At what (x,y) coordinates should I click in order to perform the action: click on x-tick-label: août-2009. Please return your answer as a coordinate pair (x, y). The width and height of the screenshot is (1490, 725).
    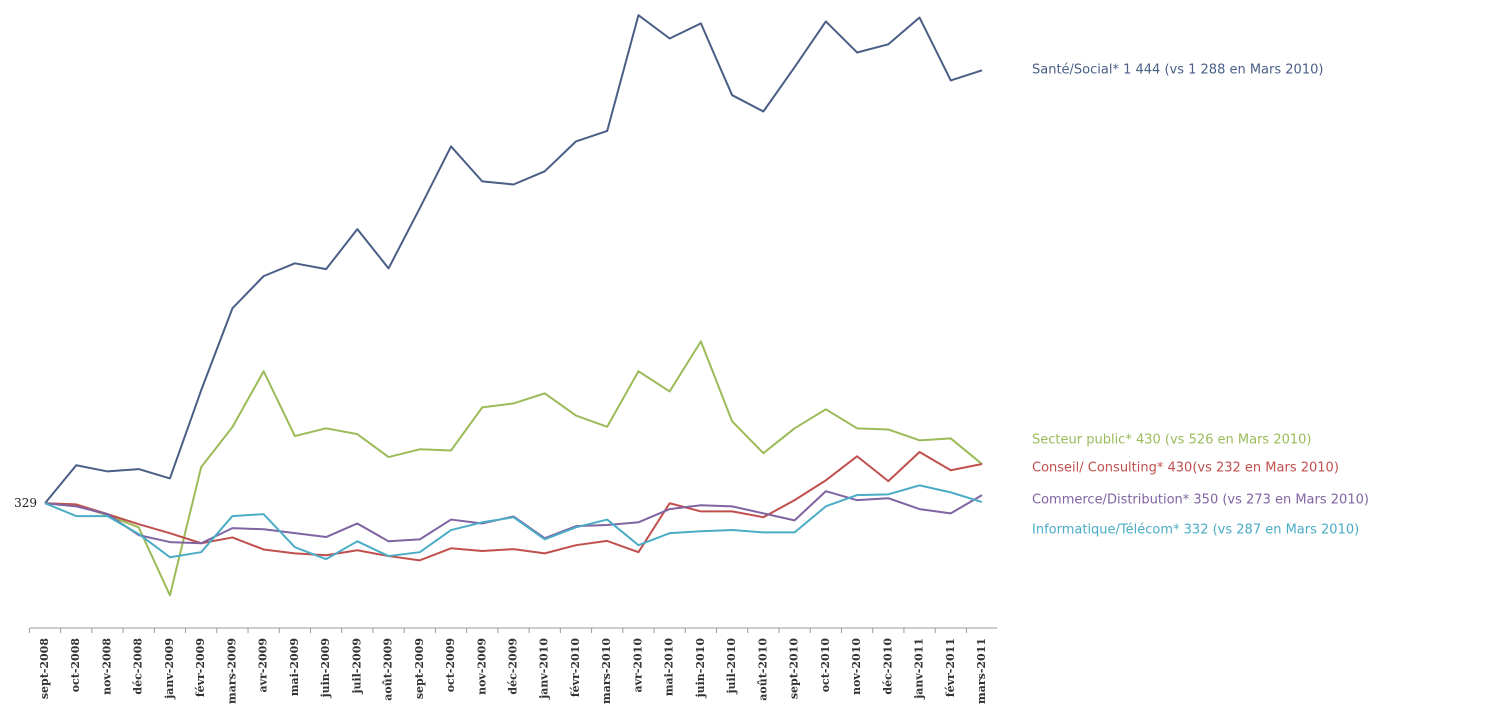
    Looking at the image, I should click on (388, 669).